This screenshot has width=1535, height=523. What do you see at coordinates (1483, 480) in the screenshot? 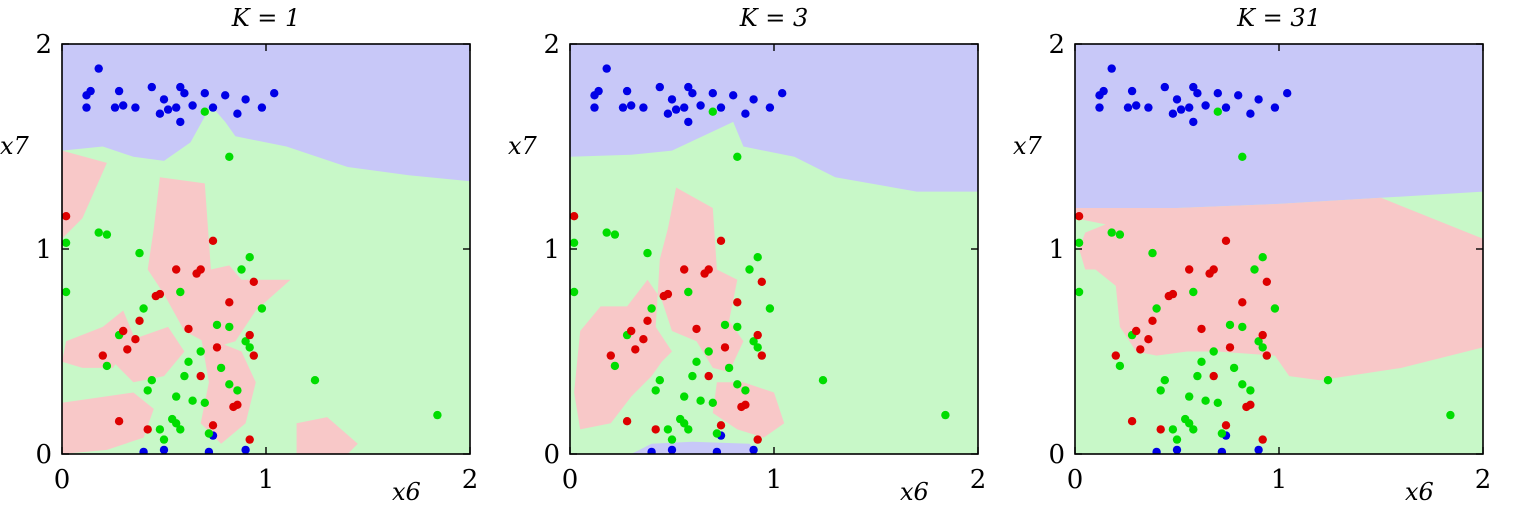
I see `x-tick-label: 2` at bounding box center [1483, 480].